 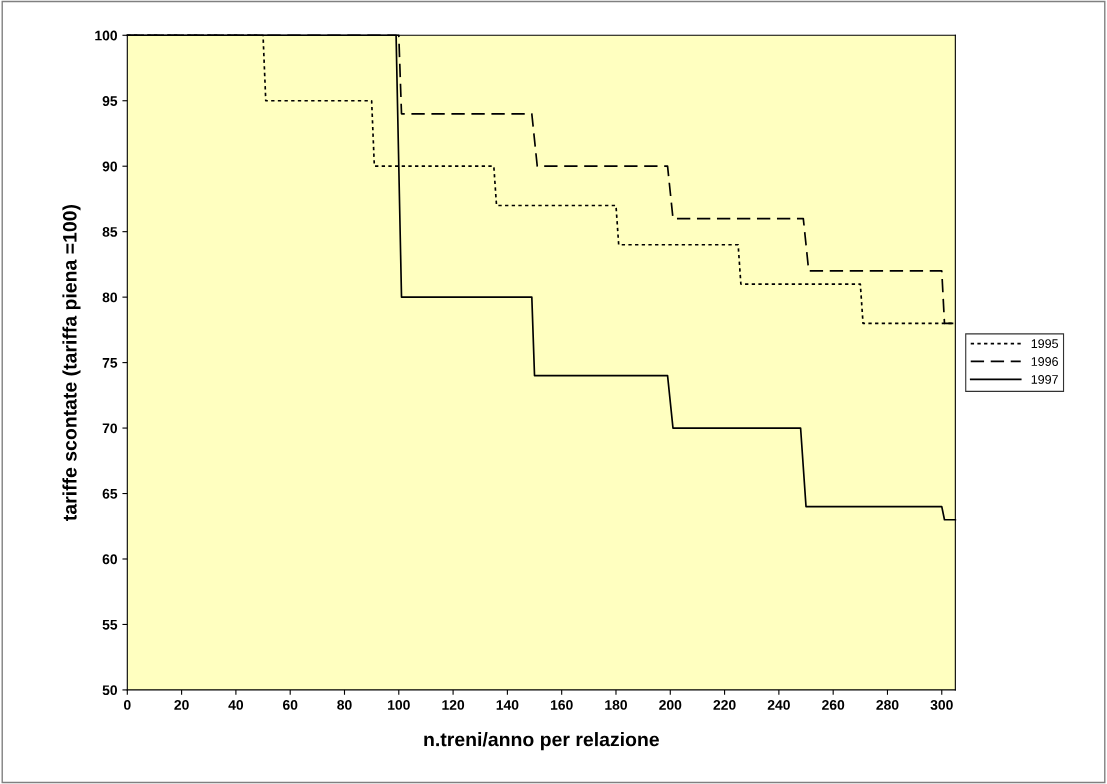 What do you see at coordinates (110, 101) in the screenshot?
I see `y-tick-label: 95` at bounding box center [110, 101].